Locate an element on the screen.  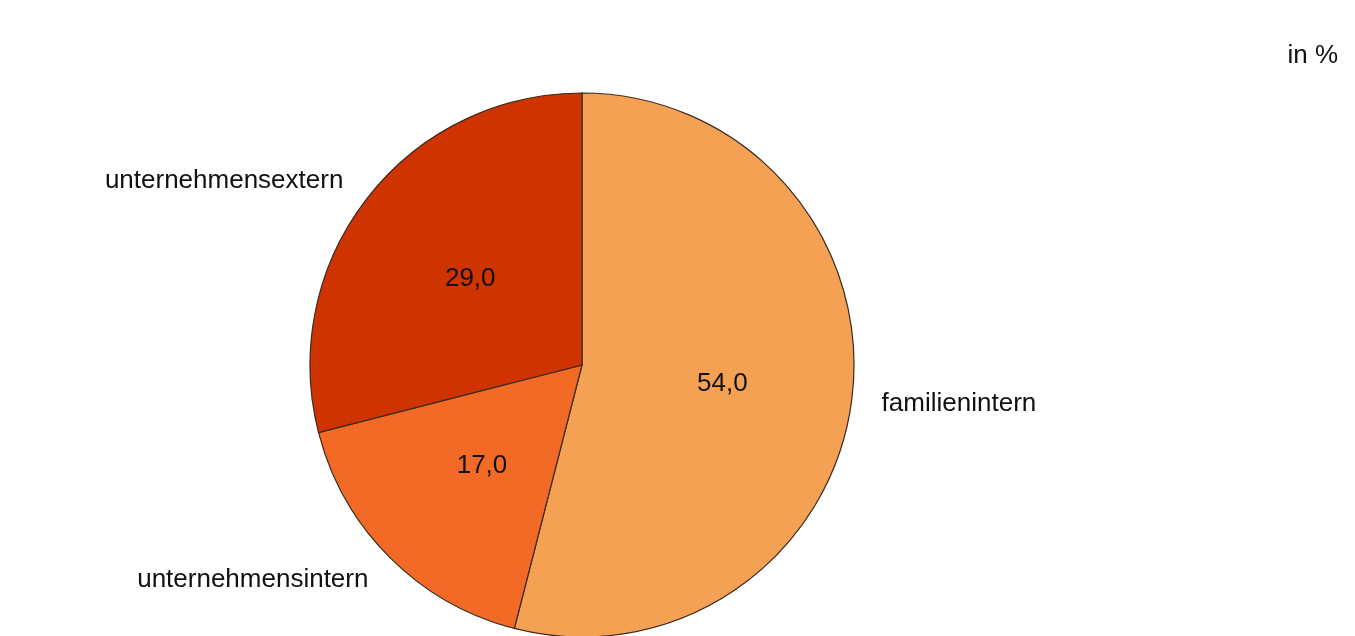
data-label: 29,0 is located at coordinates (470, 277).